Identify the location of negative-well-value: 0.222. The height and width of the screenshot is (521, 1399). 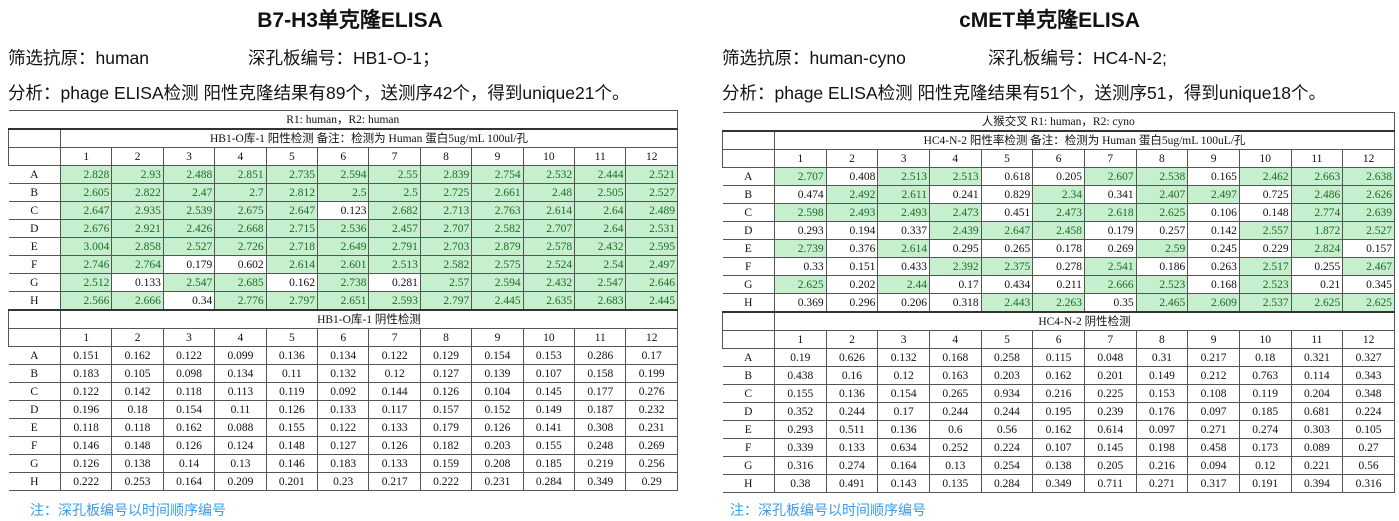
(446, 481).